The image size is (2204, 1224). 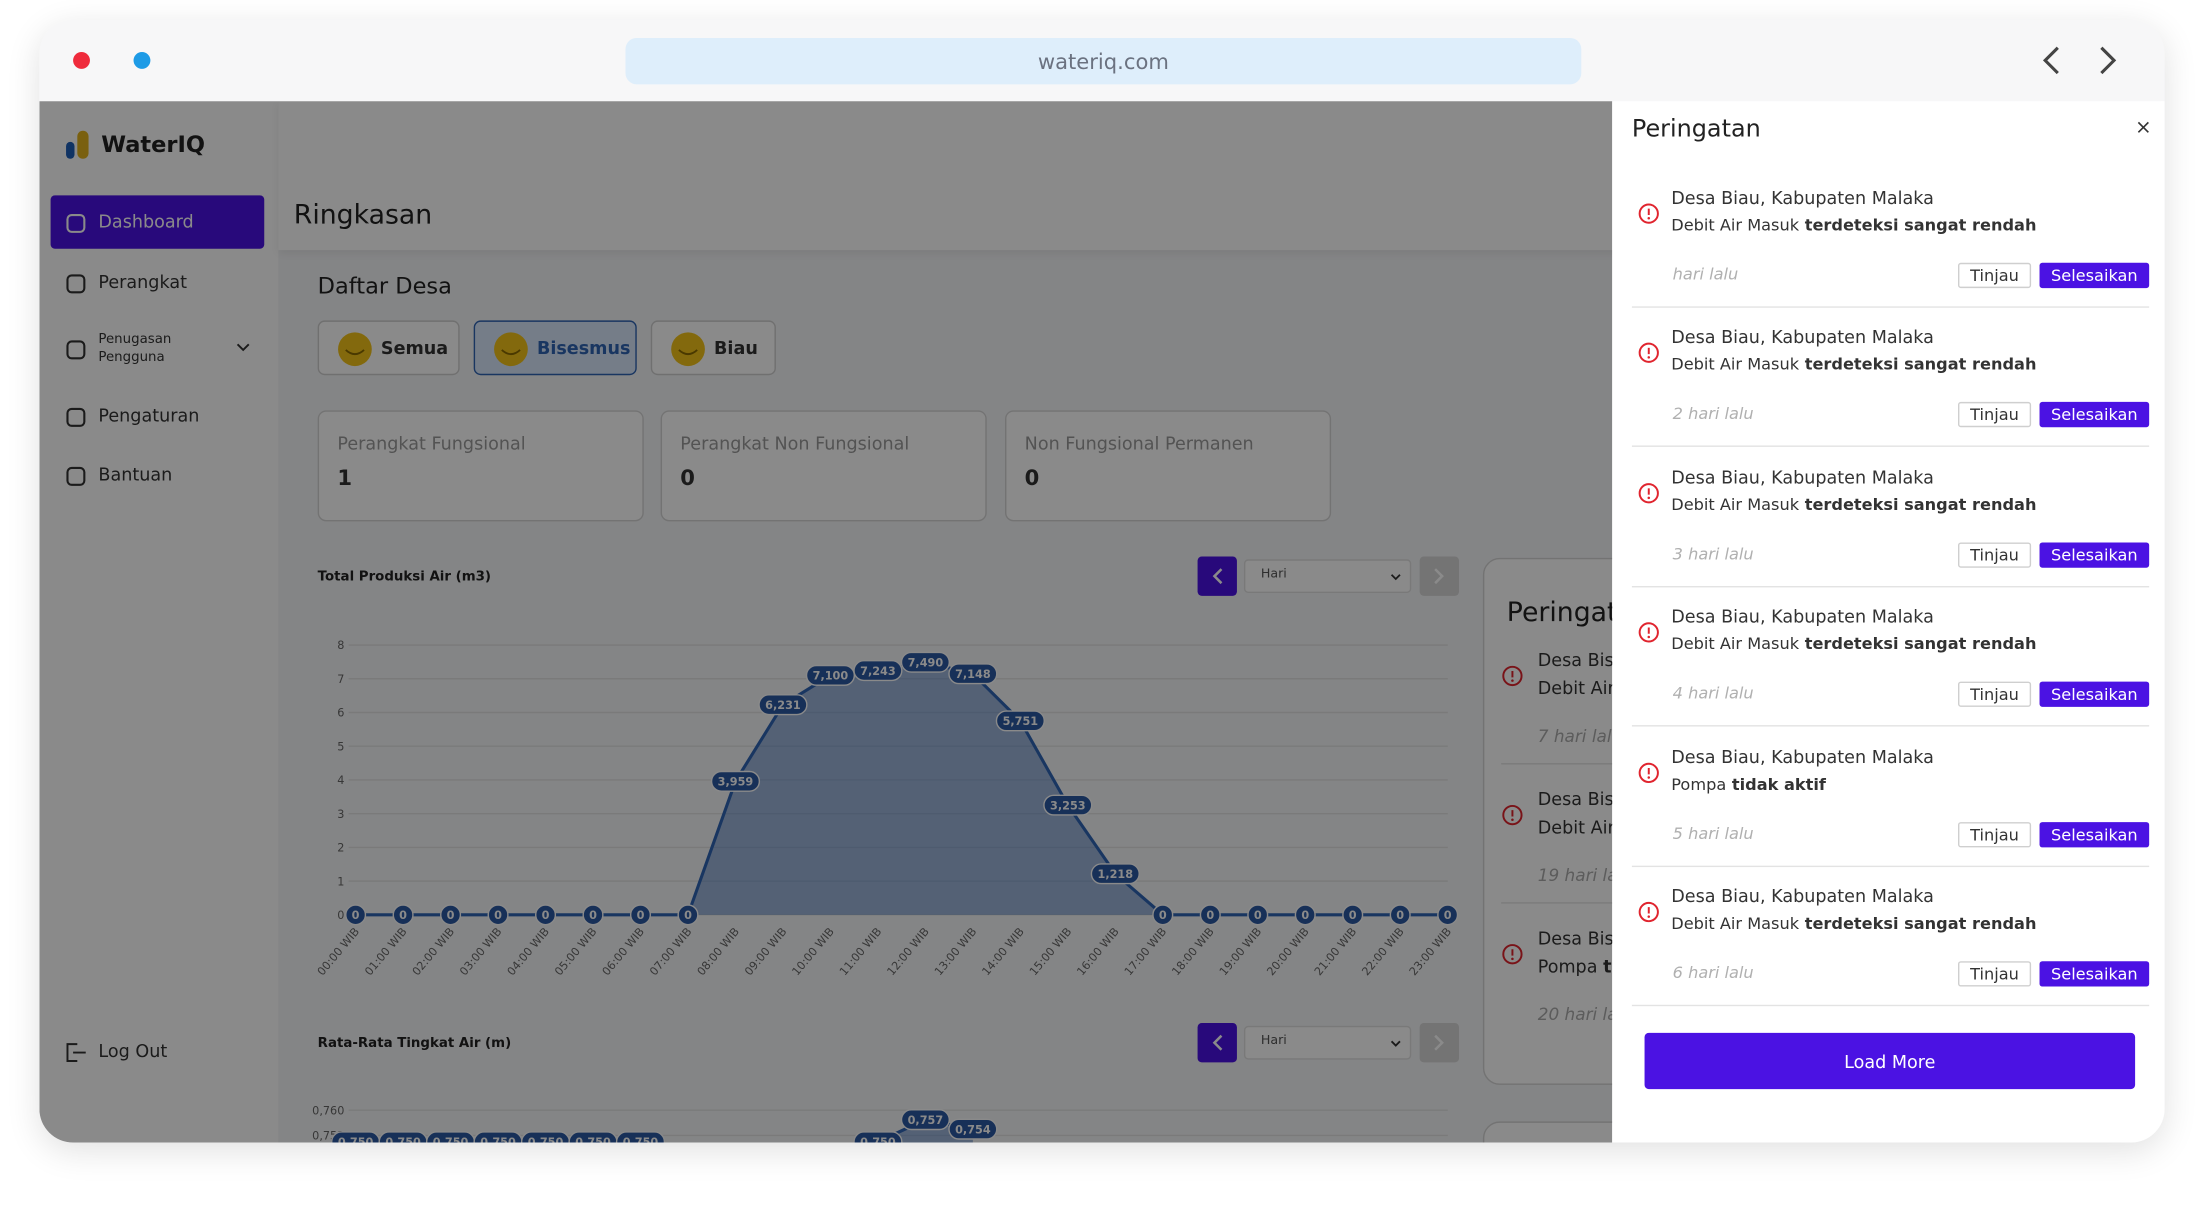 What do you see at coordinates (158, 282) in the screenshot?
I see `nav-item: Perangkat` at bounding box center [158, 282].